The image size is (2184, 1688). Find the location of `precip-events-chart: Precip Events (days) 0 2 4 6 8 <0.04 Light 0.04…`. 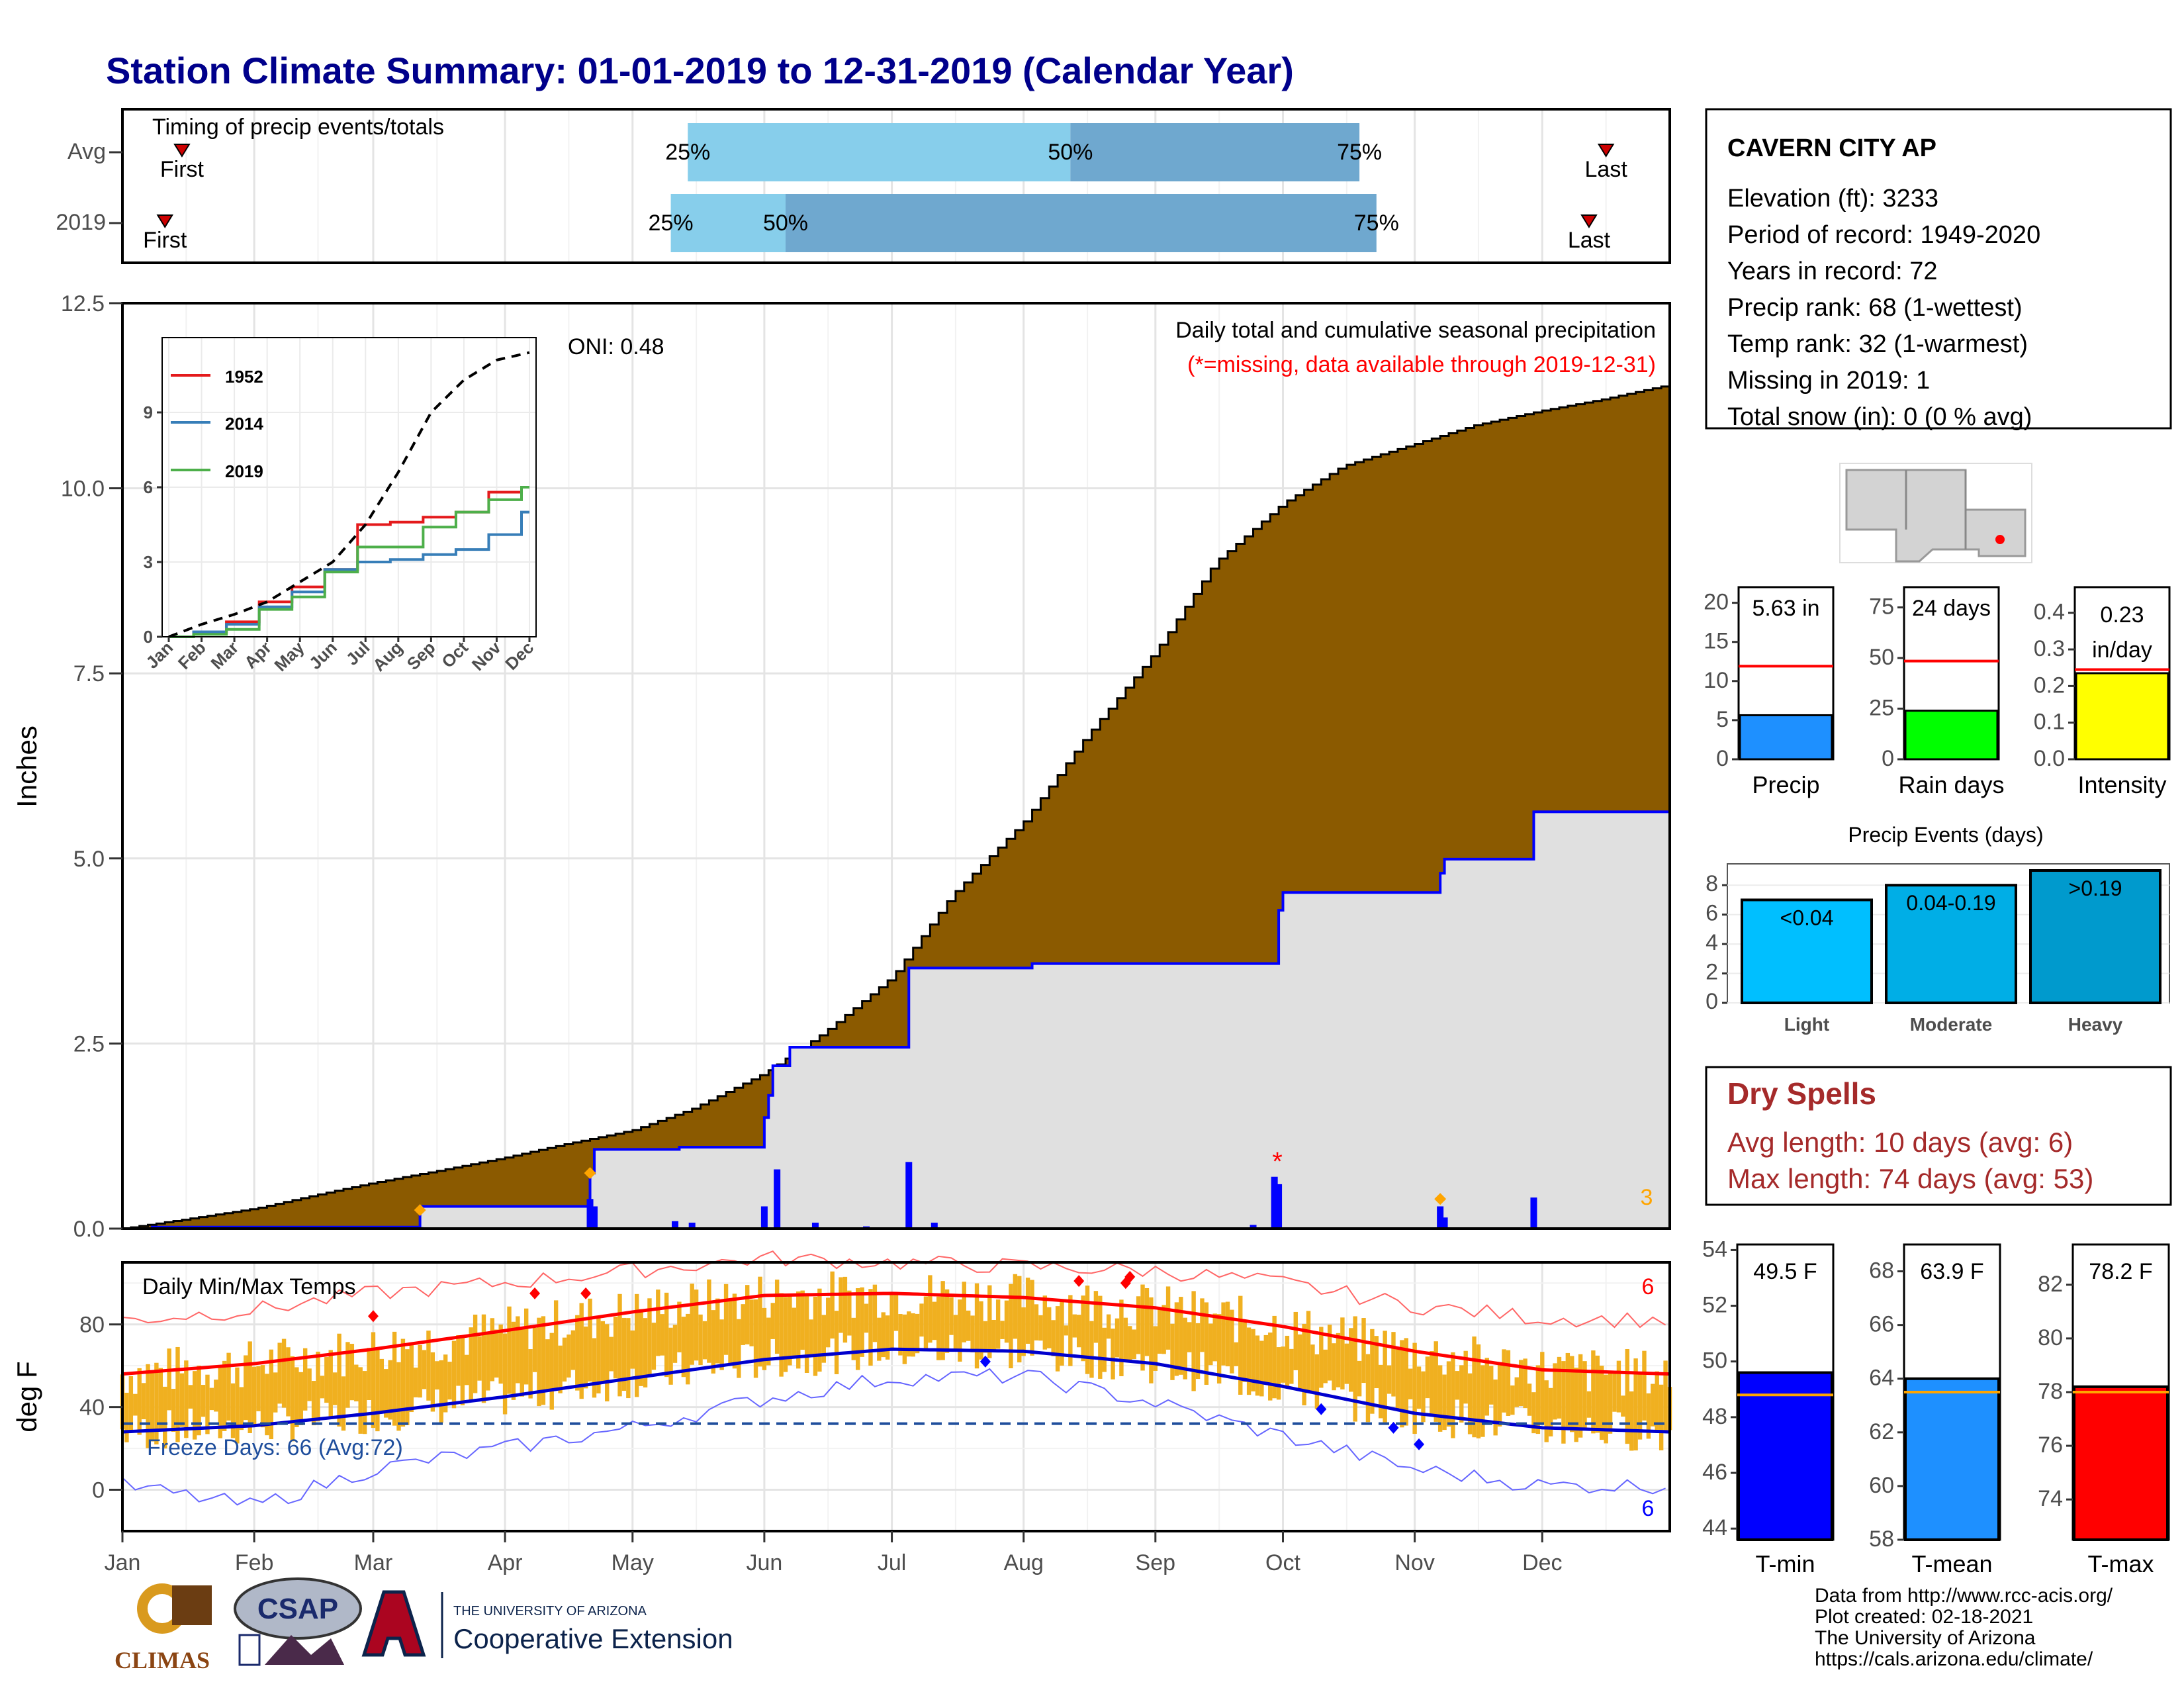

precip-events-chart: Precip Events (days) 0 2 4 6 8 <0.04 Light 0.04… is located at coordinates (1938, 929).